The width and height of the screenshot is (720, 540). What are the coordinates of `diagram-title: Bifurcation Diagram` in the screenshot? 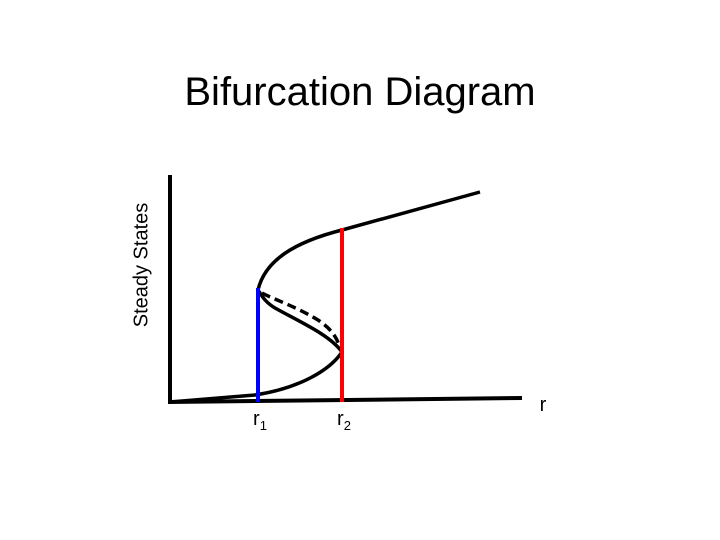 It's located at (360, 92).